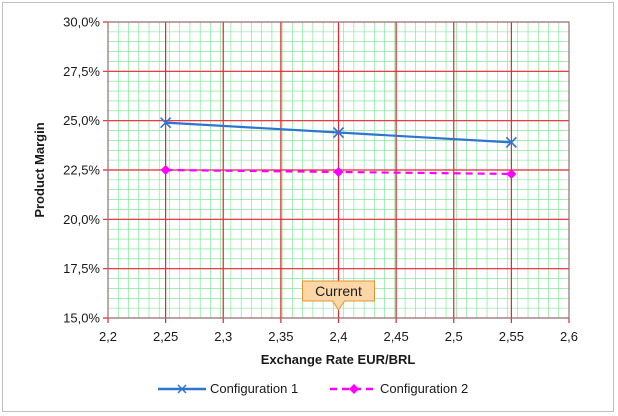 The width and height of the screenshot is (618, 416). Describe the element at coordinates (223, 336) in the screenshot. I see `x-tick-label: 2,3` at that location.